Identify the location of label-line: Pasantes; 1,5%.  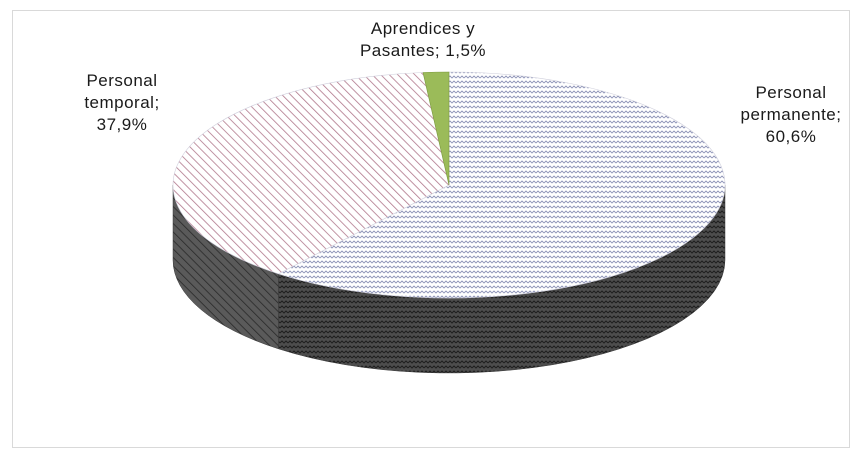
(423, 50).